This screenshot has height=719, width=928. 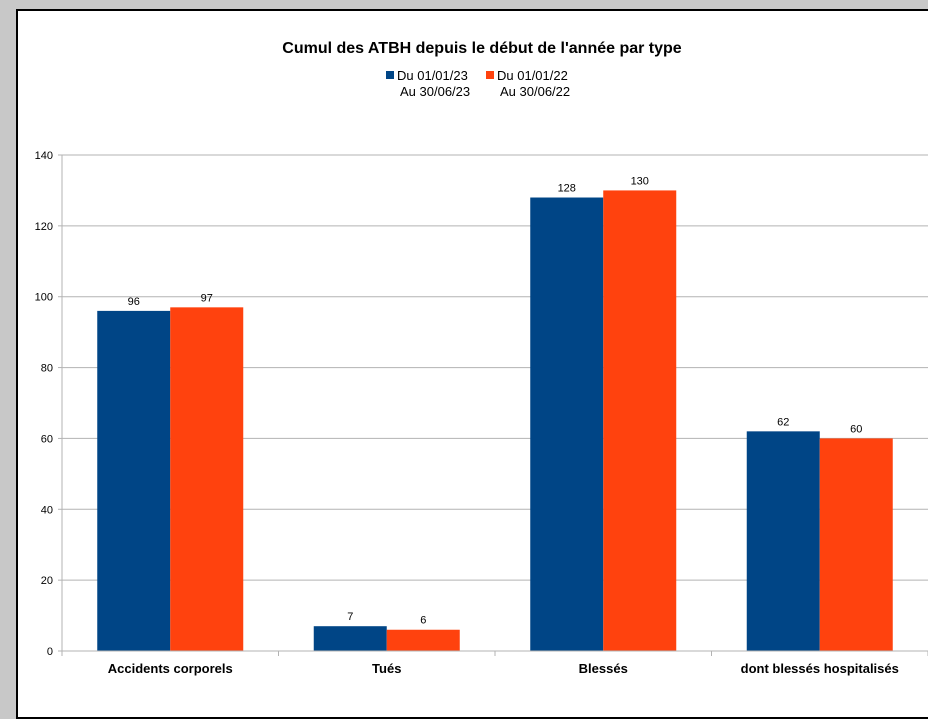 What do you see at coordinates (50, 652) in the screenshot?
I see `y-tick-label: 0` at bounding box center [50, 652].